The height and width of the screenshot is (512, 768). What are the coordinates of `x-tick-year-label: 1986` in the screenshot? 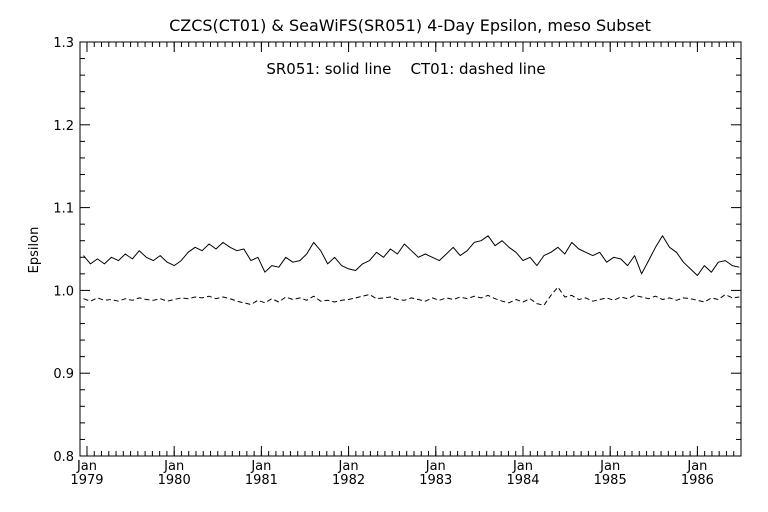 It's located at (697, 480).